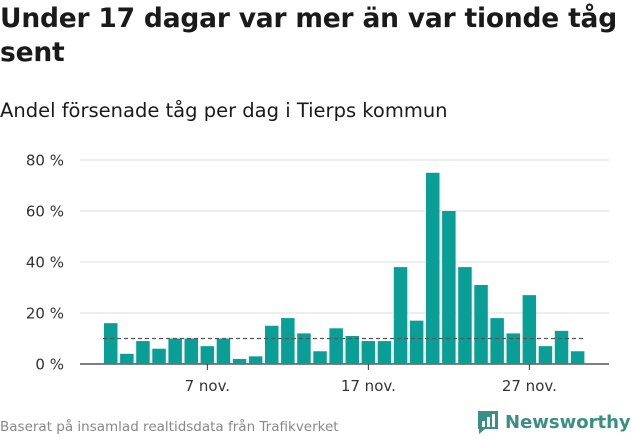  Describe the element at coordinates (368, 386) in the screenshot. I see `x-tick-label: 17 nov.` at that location.